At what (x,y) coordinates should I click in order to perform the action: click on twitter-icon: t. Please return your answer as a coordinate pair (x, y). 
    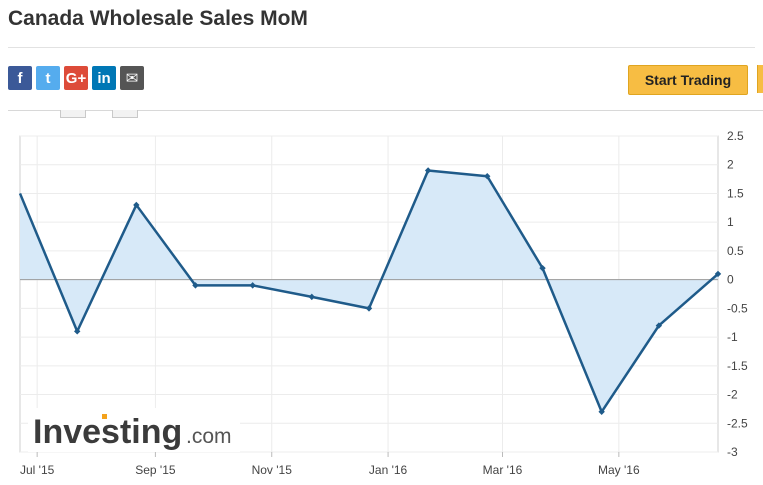
    Looking at the image, I should click on (48, 78).